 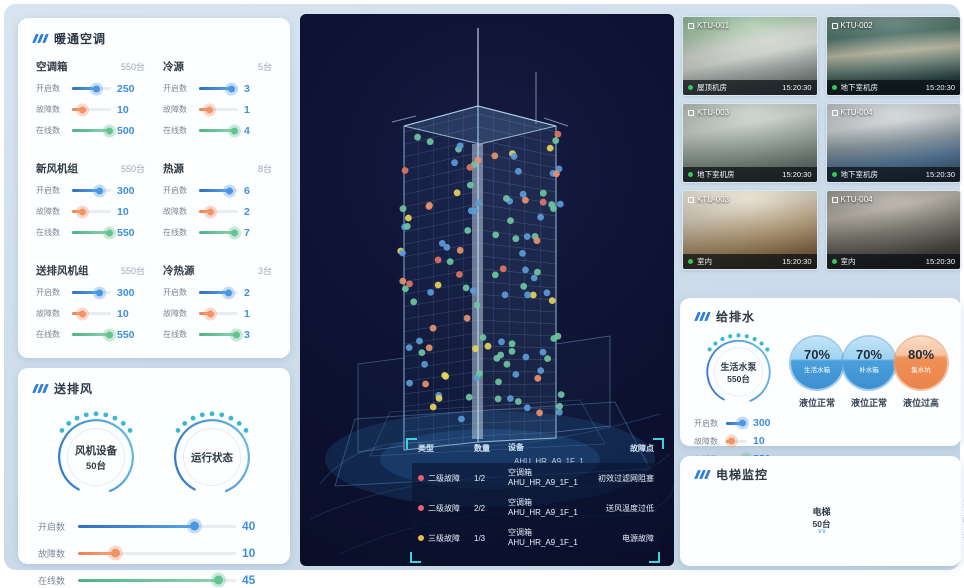 I want to click on metric-value: 300, so click(x=131, y=293).